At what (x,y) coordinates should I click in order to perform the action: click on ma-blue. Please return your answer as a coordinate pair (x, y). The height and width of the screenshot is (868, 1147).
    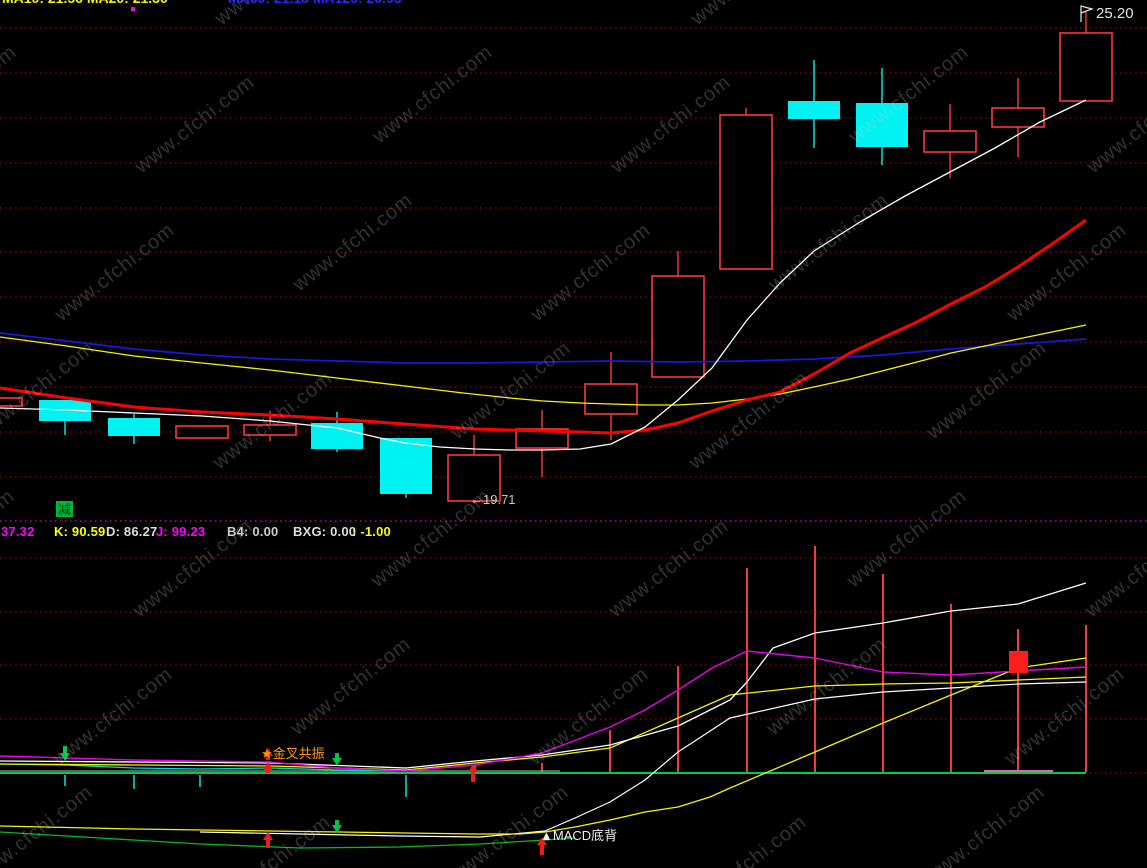
    Looking at the image, I should click on (543, 348).